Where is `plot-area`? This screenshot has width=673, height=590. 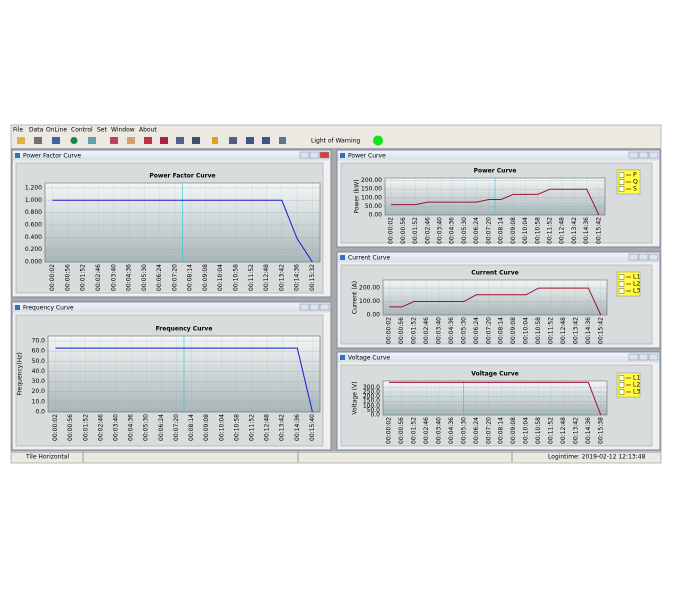
plot-area is located at coordinates (495, 398).